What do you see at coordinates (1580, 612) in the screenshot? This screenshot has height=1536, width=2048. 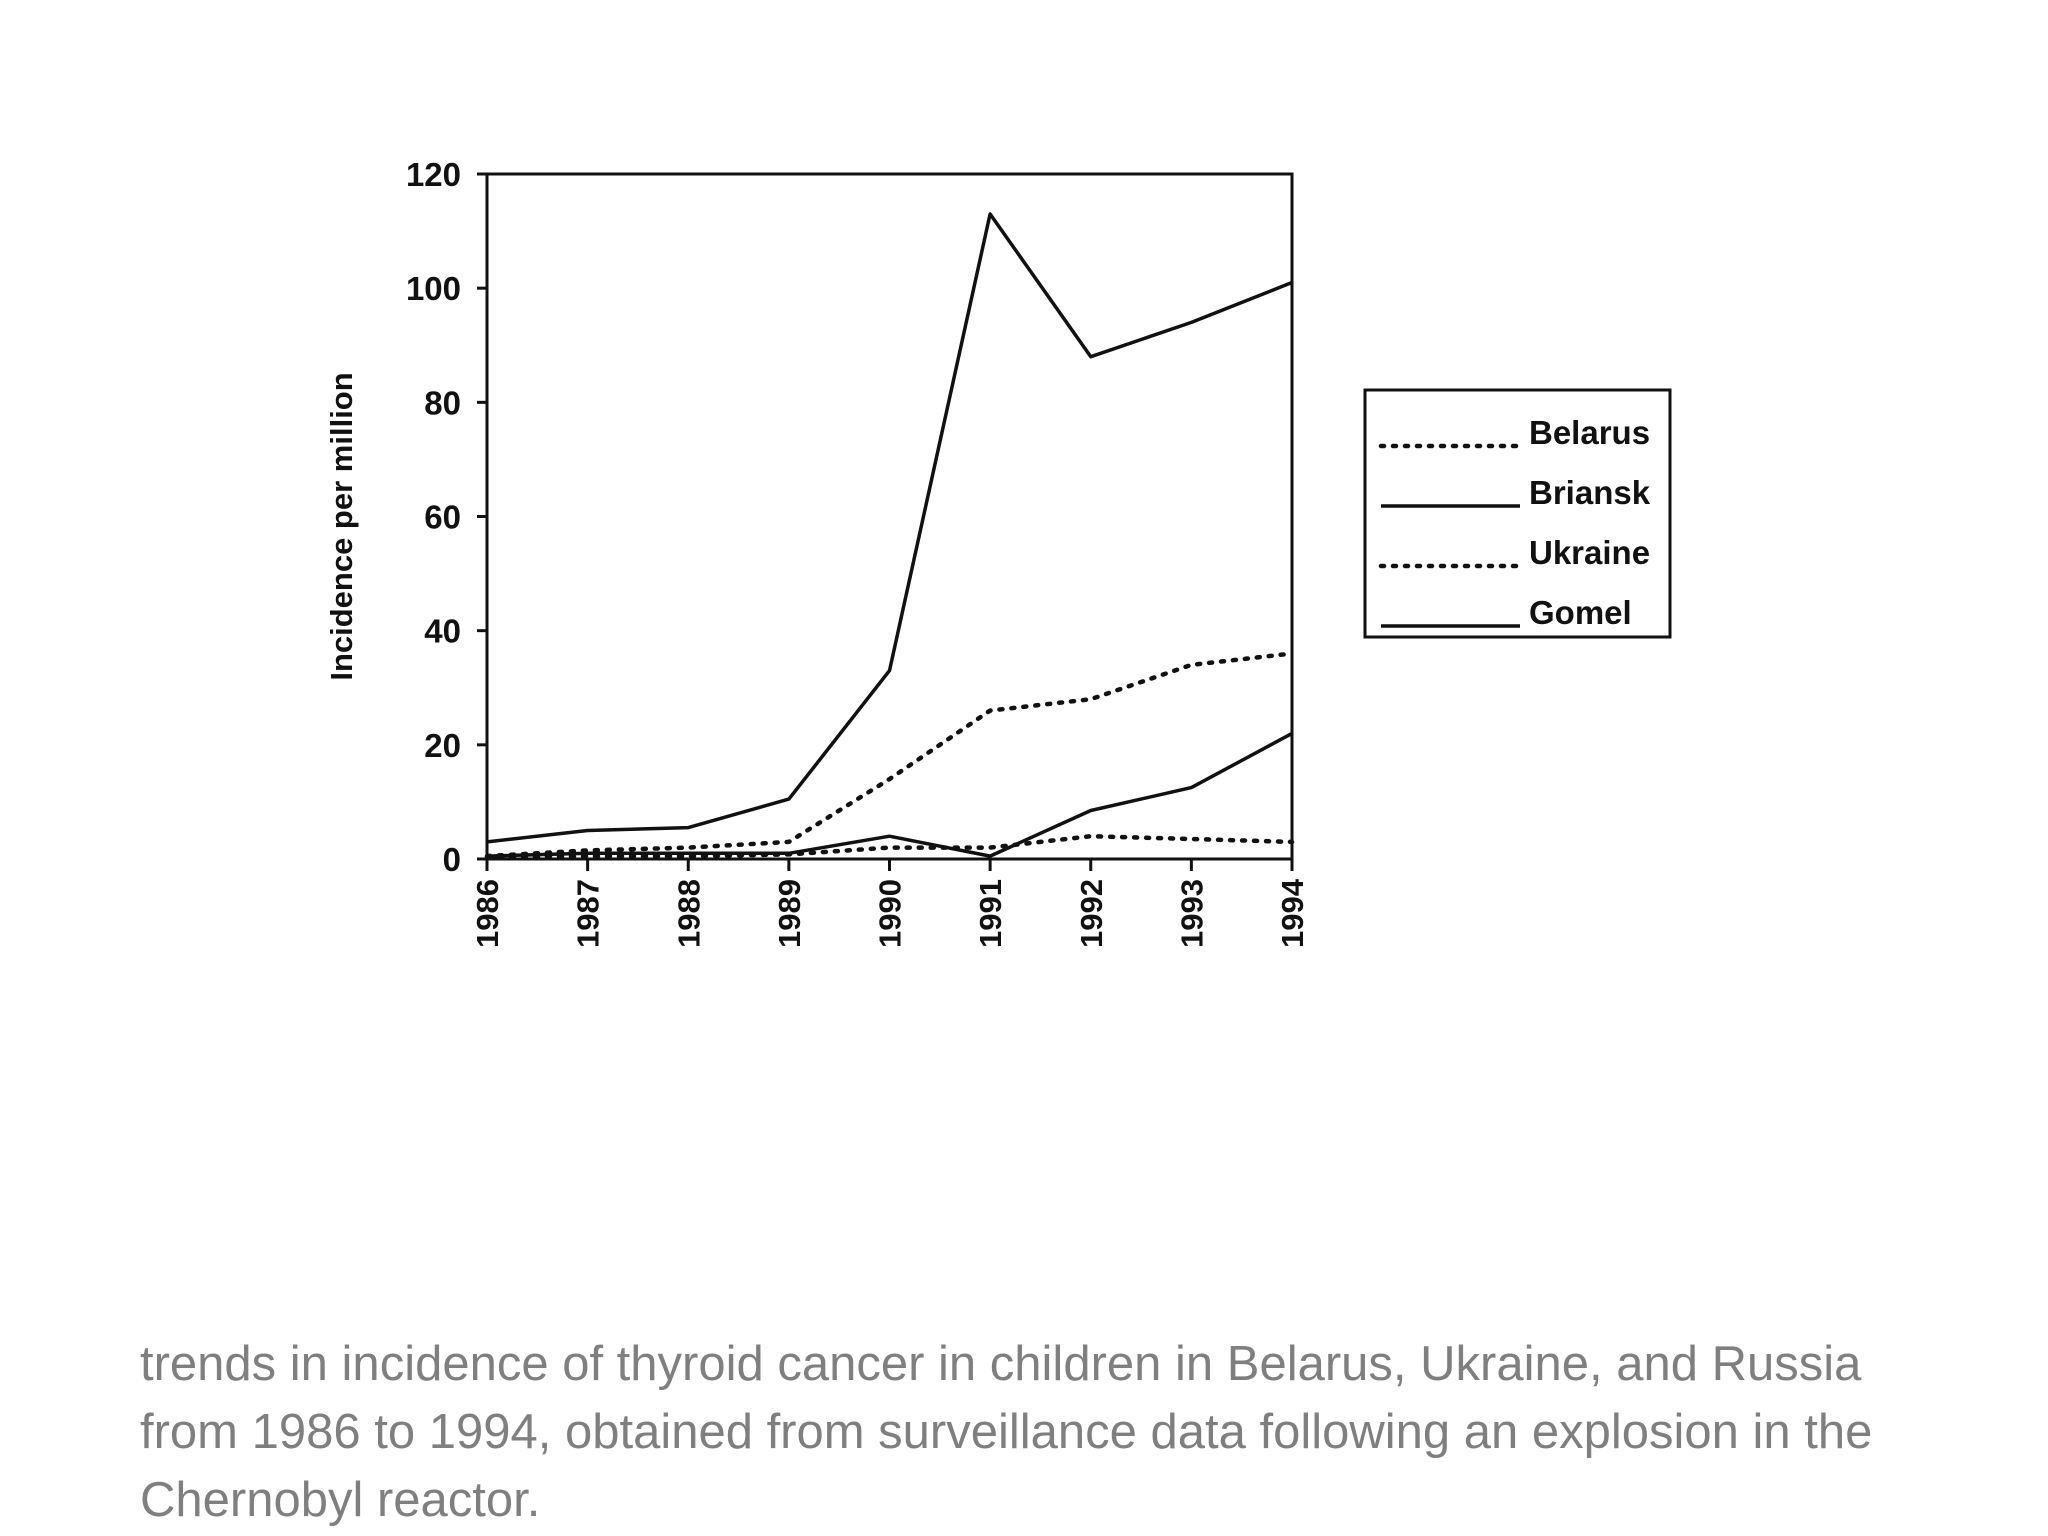 I see `legend-label-gomel: Gomel` at bounding box center [1580, 612].